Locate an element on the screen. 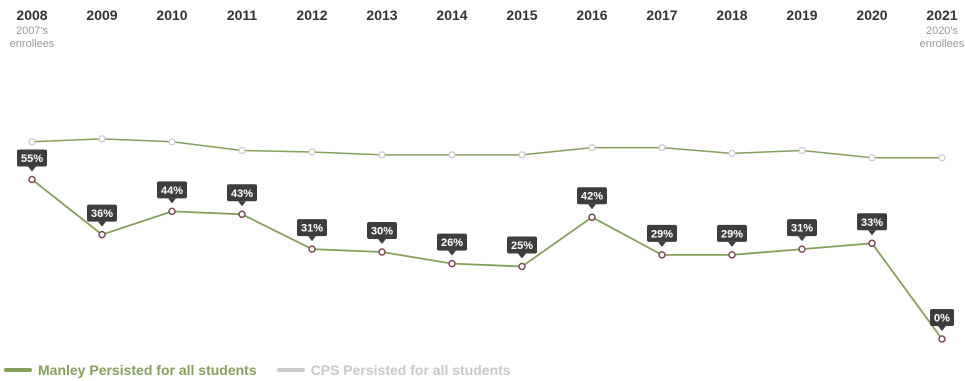 Image resolution: width=965 pixels, height=381 pixels. cps-series is located at coordinates (487, 148).